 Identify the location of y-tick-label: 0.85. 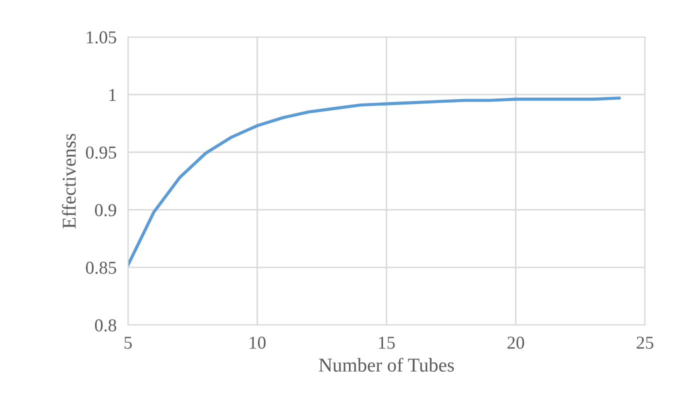
(101, 268).